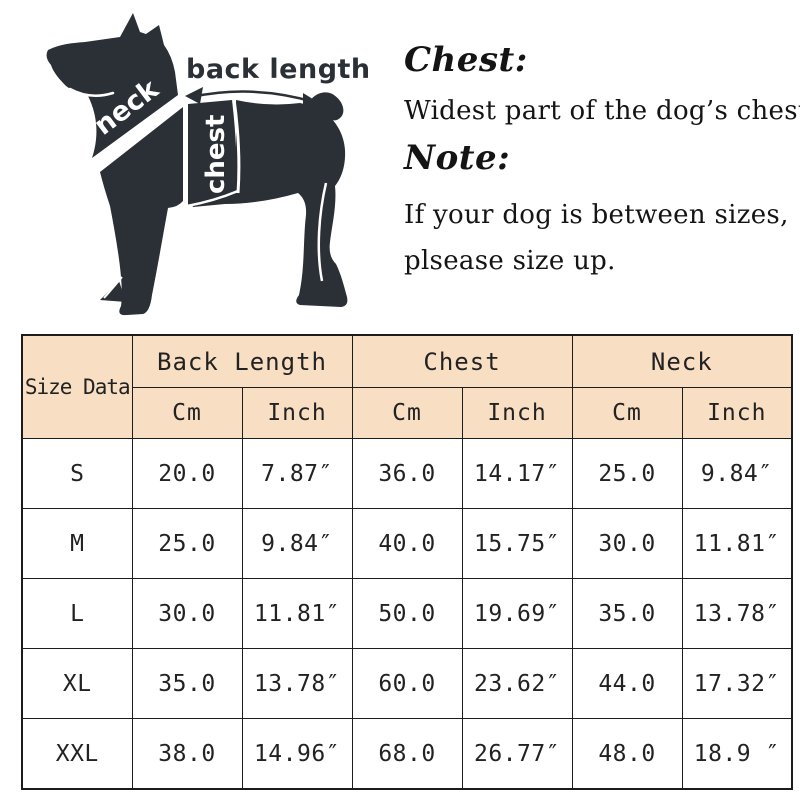 The width and height of the screenshot is (800, 800). I want to click on value-cell: 36.0, so click(407, 473).